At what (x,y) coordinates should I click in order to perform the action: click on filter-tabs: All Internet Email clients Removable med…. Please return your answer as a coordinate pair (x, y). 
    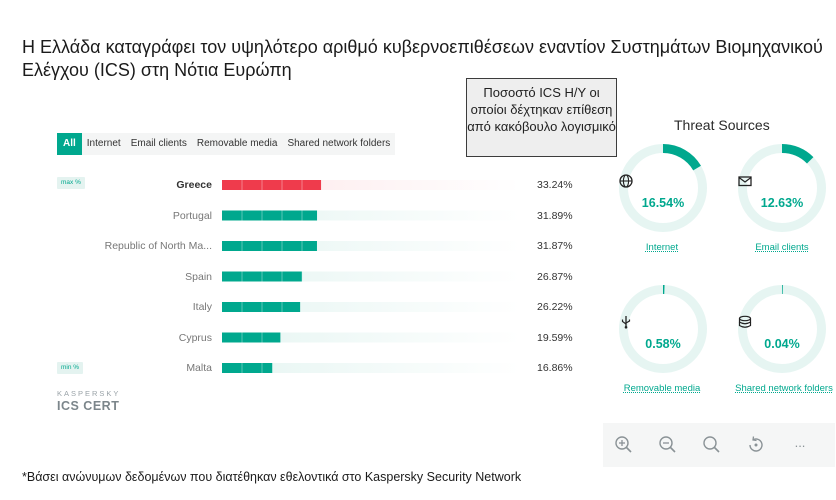
    Looking at the image, I should click on (226, 144).